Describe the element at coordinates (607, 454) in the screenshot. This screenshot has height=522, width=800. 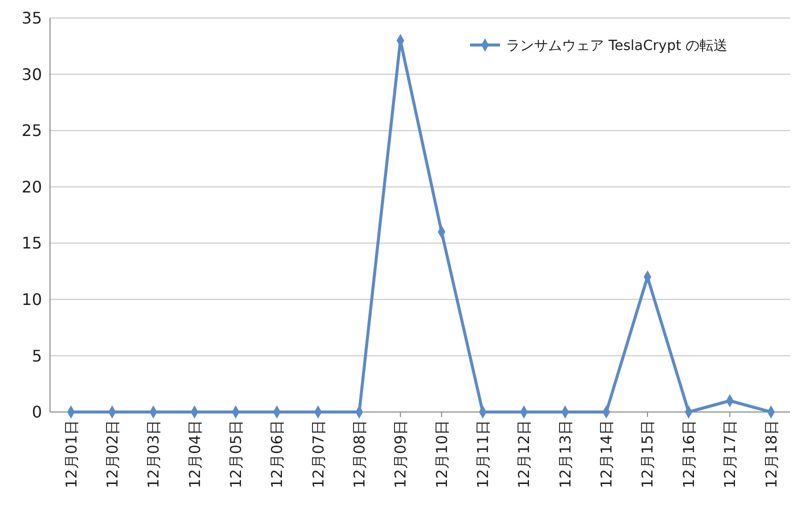
I see `x-tick-label: 12月14日` at that location.